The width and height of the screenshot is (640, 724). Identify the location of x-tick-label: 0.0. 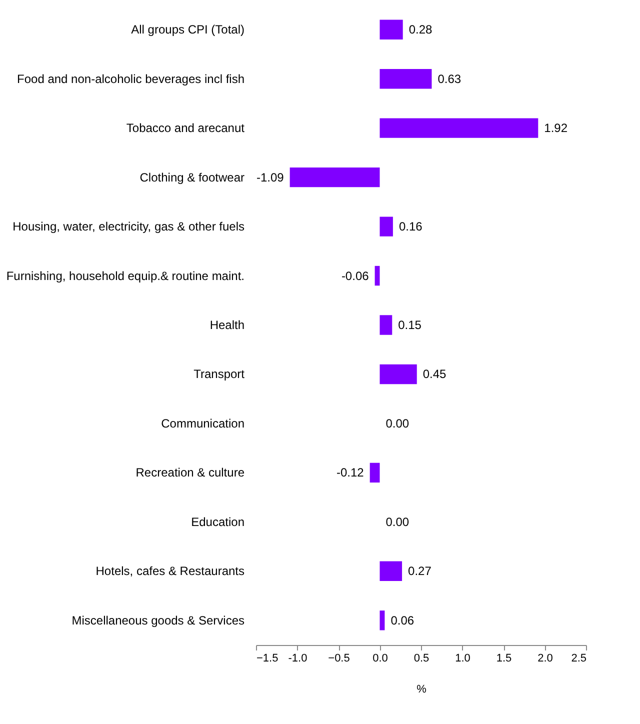
(380, 658).